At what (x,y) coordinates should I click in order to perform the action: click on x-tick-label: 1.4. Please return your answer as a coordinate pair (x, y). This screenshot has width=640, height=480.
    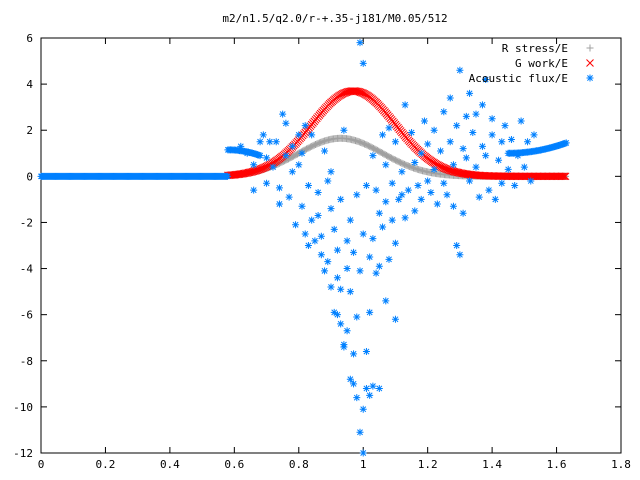
    Looking at the image, I should click on (492, 464).